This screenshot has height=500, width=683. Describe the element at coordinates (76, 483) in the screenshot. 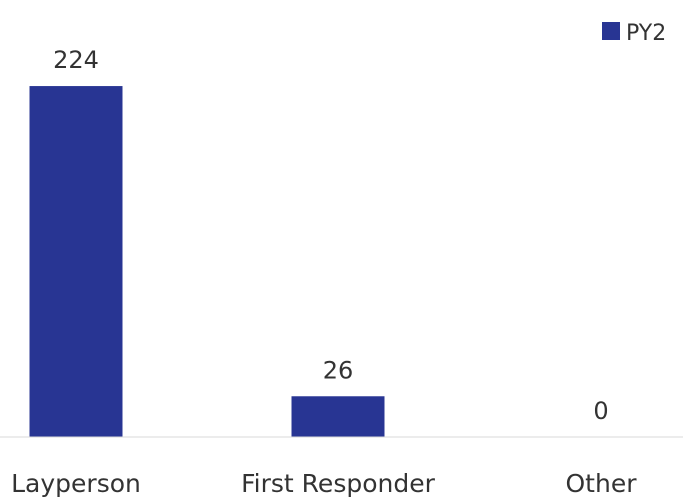

I see `x-tick-label-layperson: Layperson` at that location.